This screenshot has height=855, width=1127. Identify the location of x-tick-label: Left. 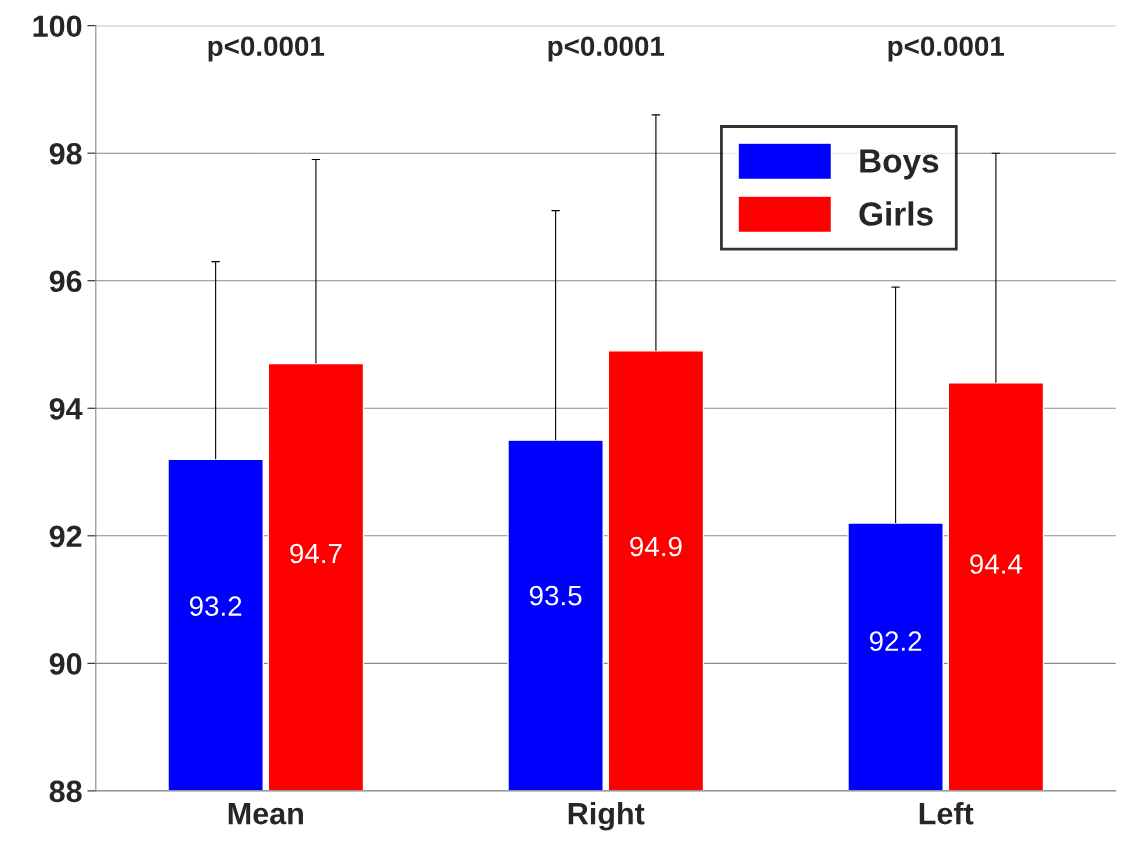
(946, 813).